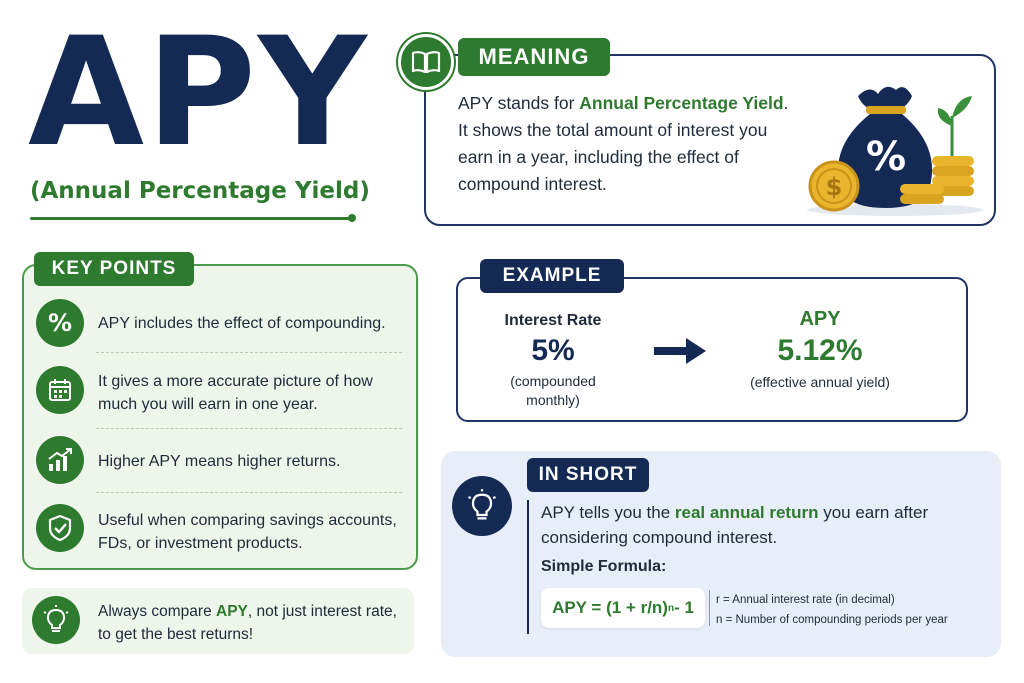 The image size is (1024, 683). I want to click on in-short-label: IN SHORT, so click(588, 475).